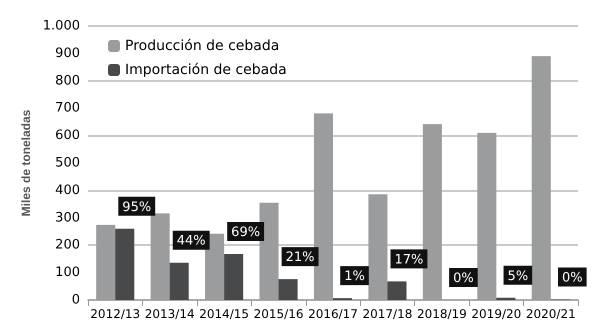 This screenshot has height=336, width=614. What do you see at coordinates (67, 163) in the screenshot?
I see `y-tick-label: 500` at bounding box center [67, 163].